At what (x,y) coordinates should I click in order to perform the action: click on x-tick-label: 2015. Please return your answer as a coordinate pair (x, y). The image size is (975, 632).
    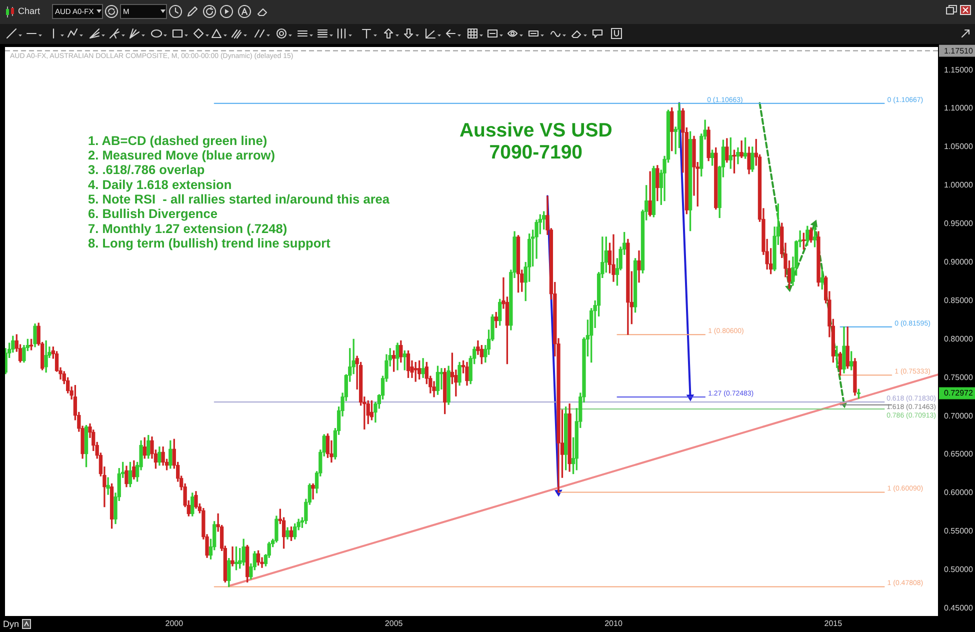
    Looking at the image, I should click on (833, 623).